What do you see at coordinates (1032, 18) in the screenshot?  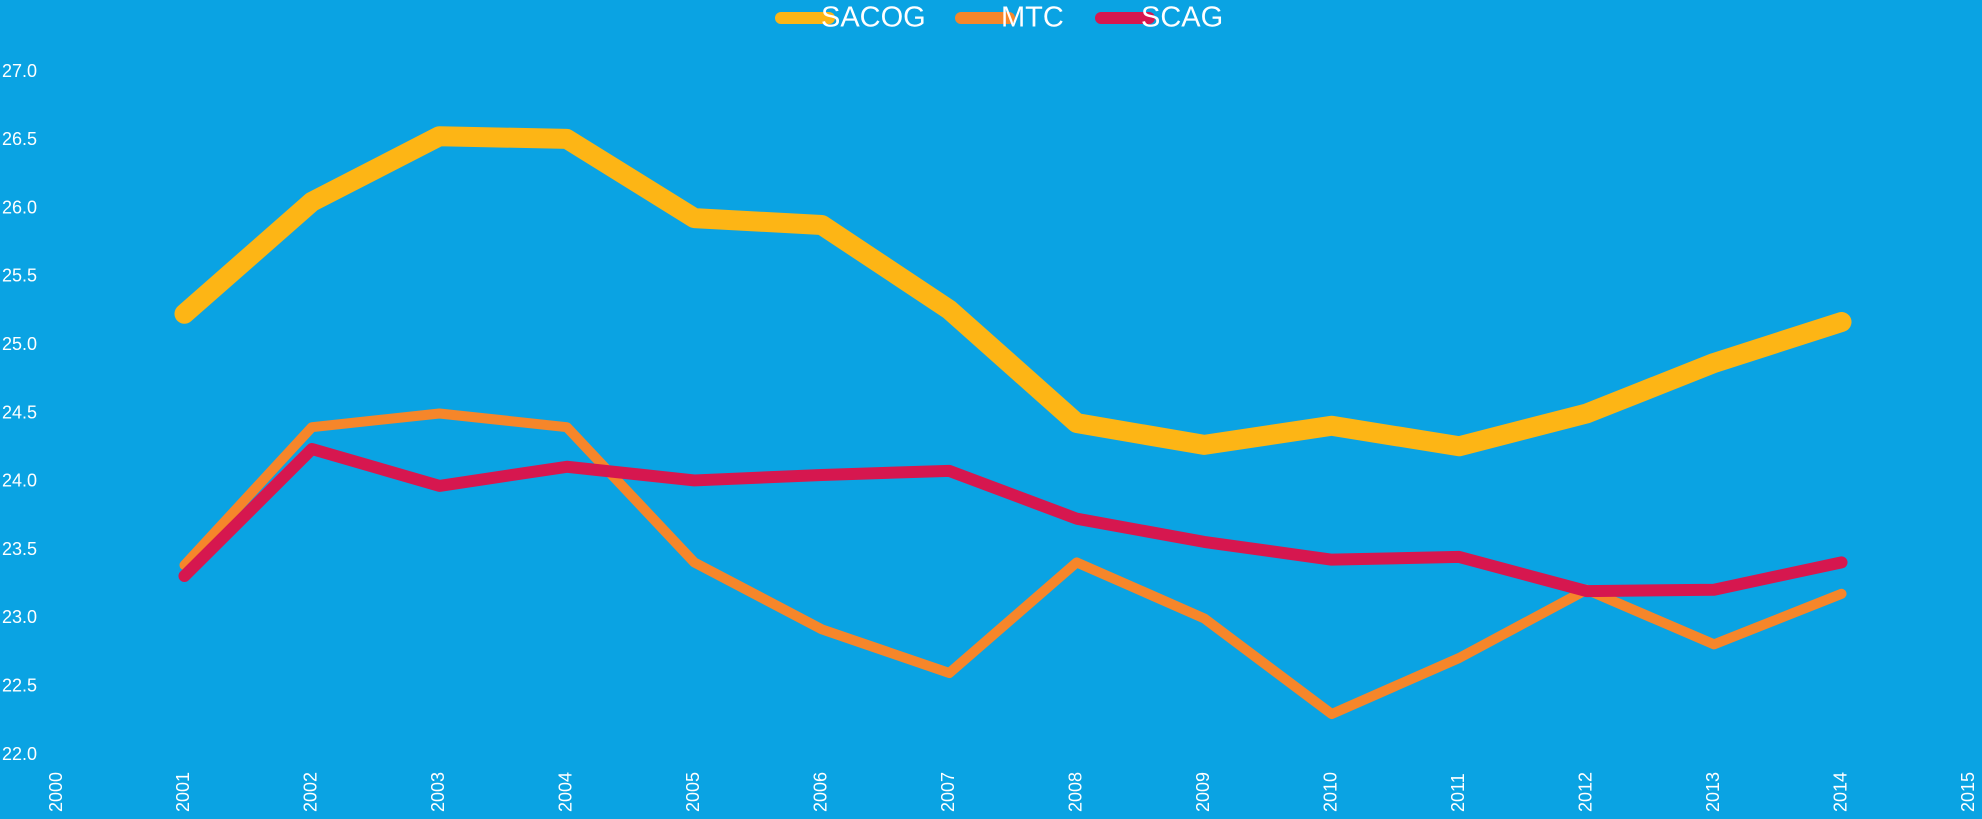 I see `legend-label: MTC` at bounding box center [1032, 18].